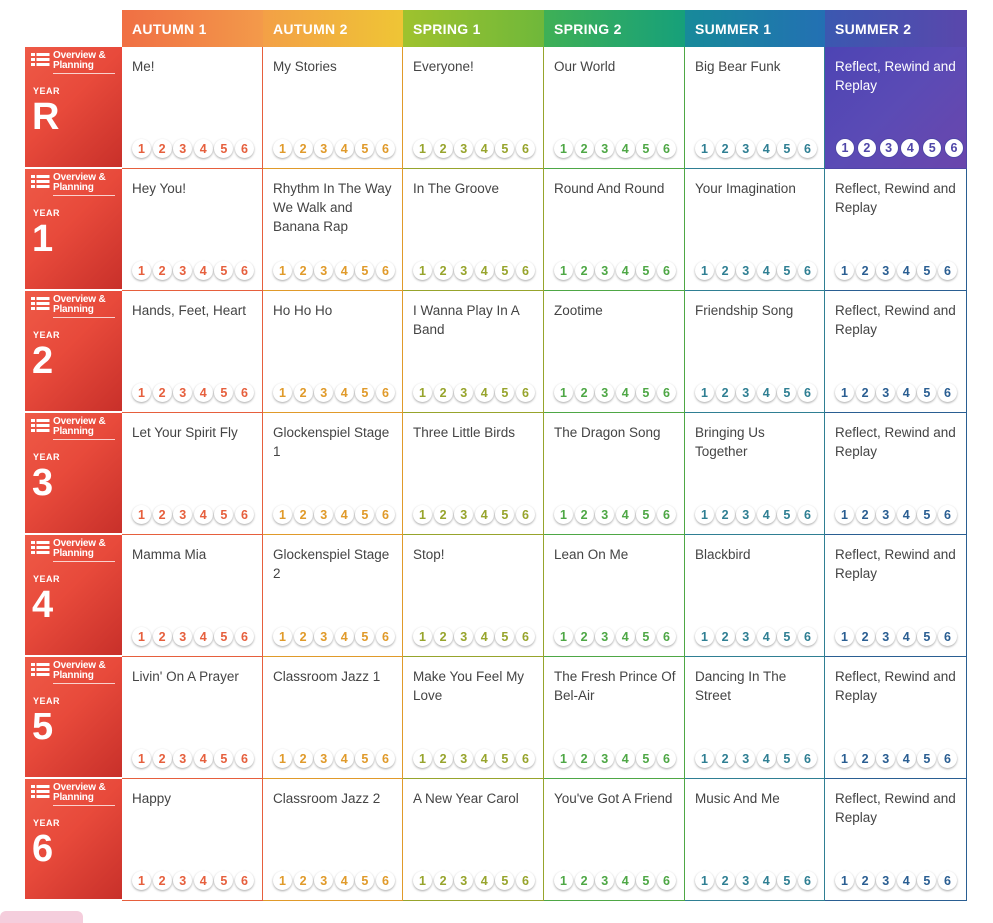  I want to click on unit-title-link: Three Little Birds, so click(464, 432).